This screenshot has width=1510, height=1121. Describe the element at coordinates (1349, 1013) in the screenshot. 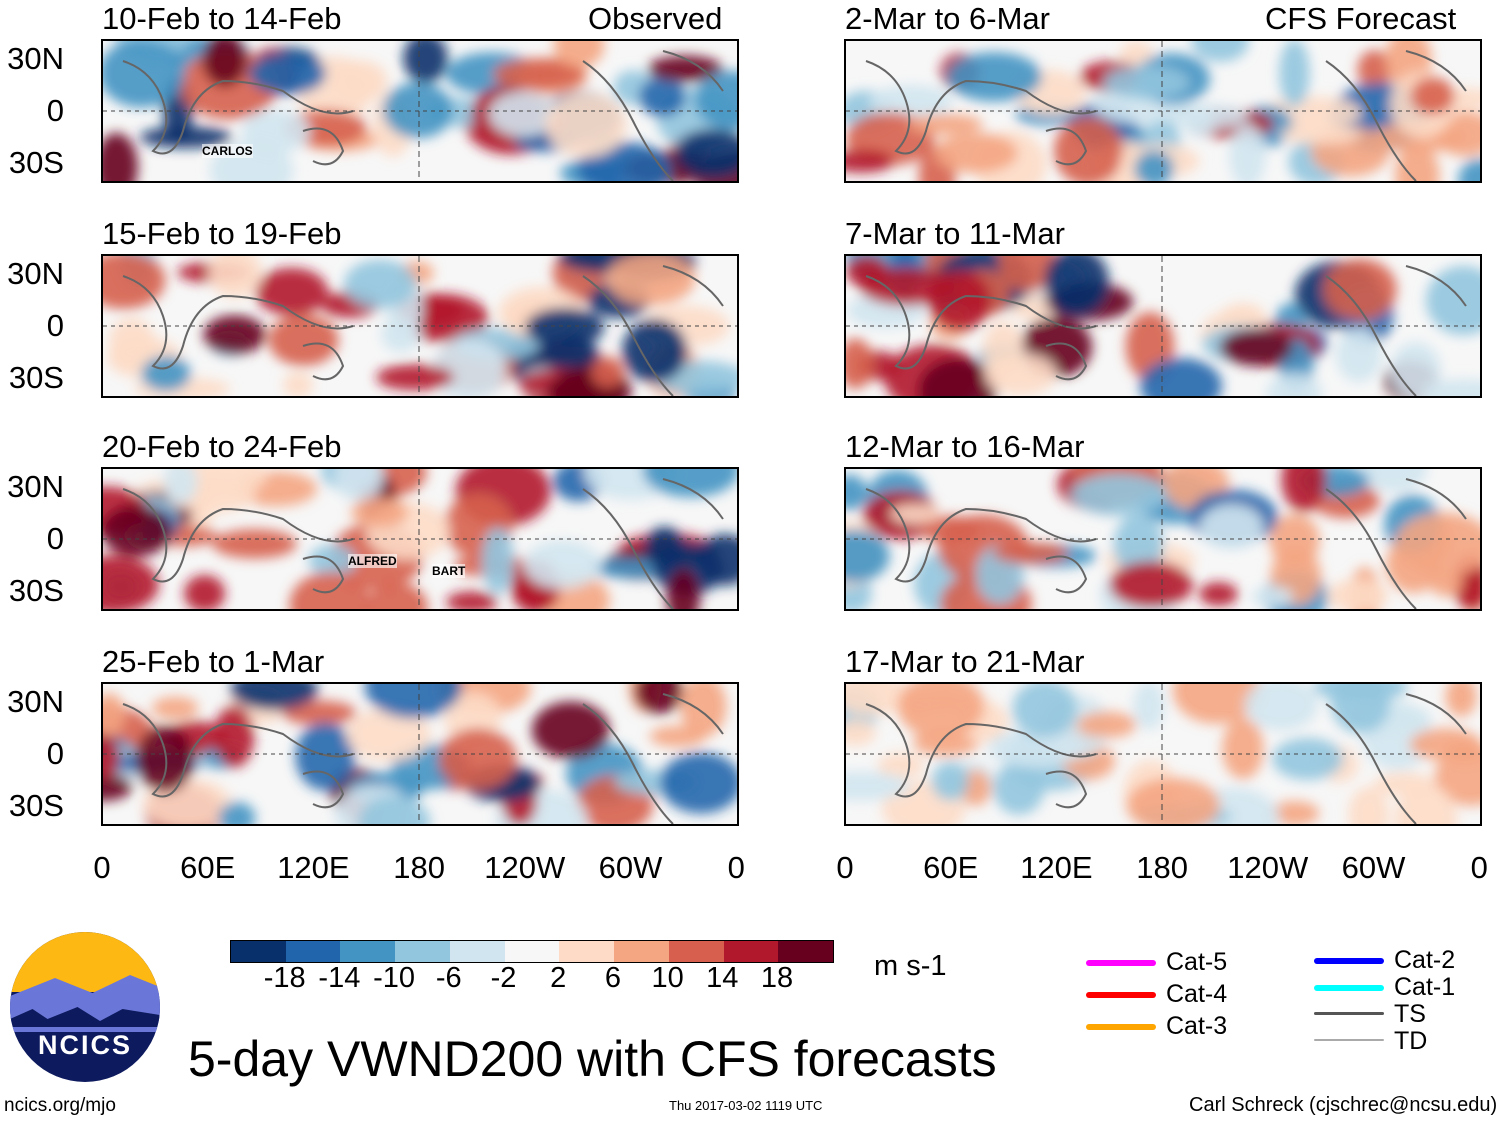

I see `legend-line-ts` at that location.